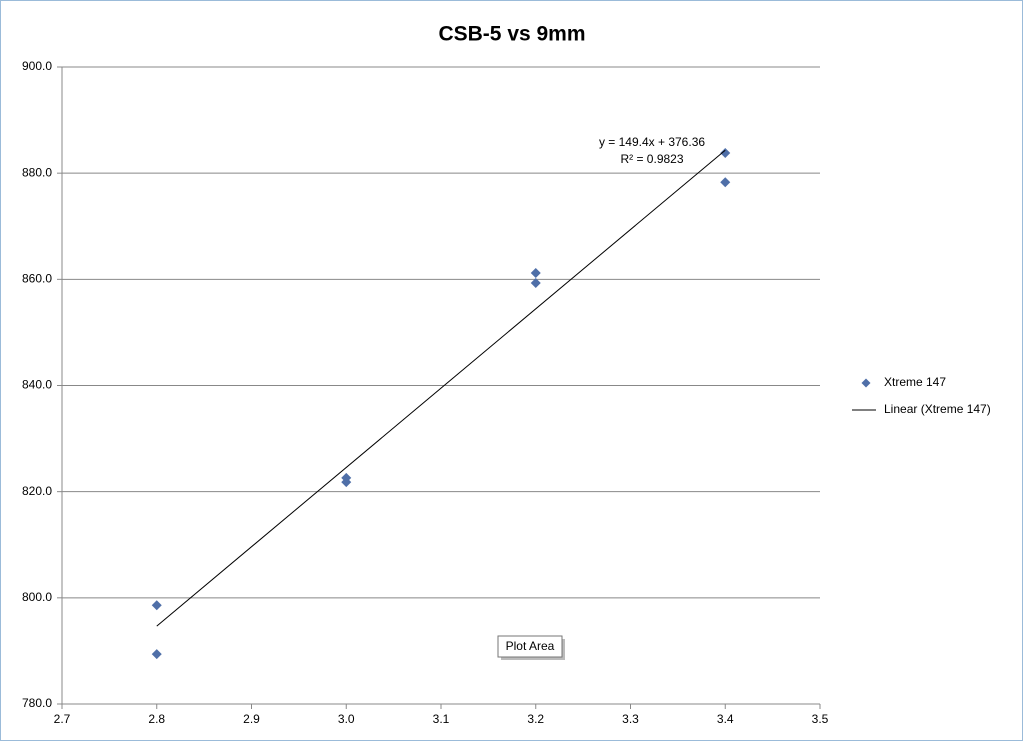  Describe the element at coordinates (37, 385) in the screenshot. I see `y-tick-label: 840.0` at that location.